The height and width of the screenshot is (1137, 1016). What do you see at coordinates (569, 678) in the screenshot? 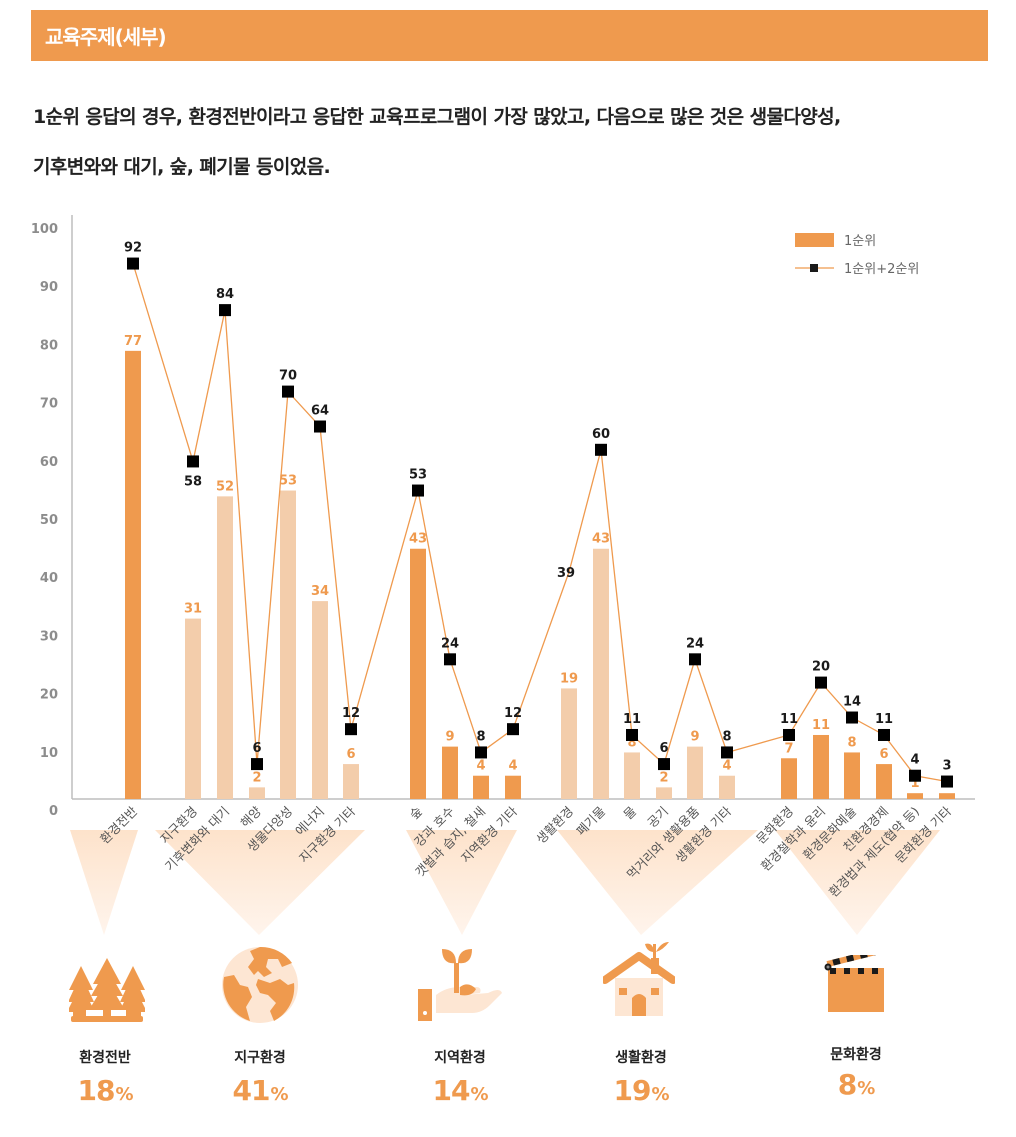
I see `bar-value-label: 19` at bounding box center [569, 678].